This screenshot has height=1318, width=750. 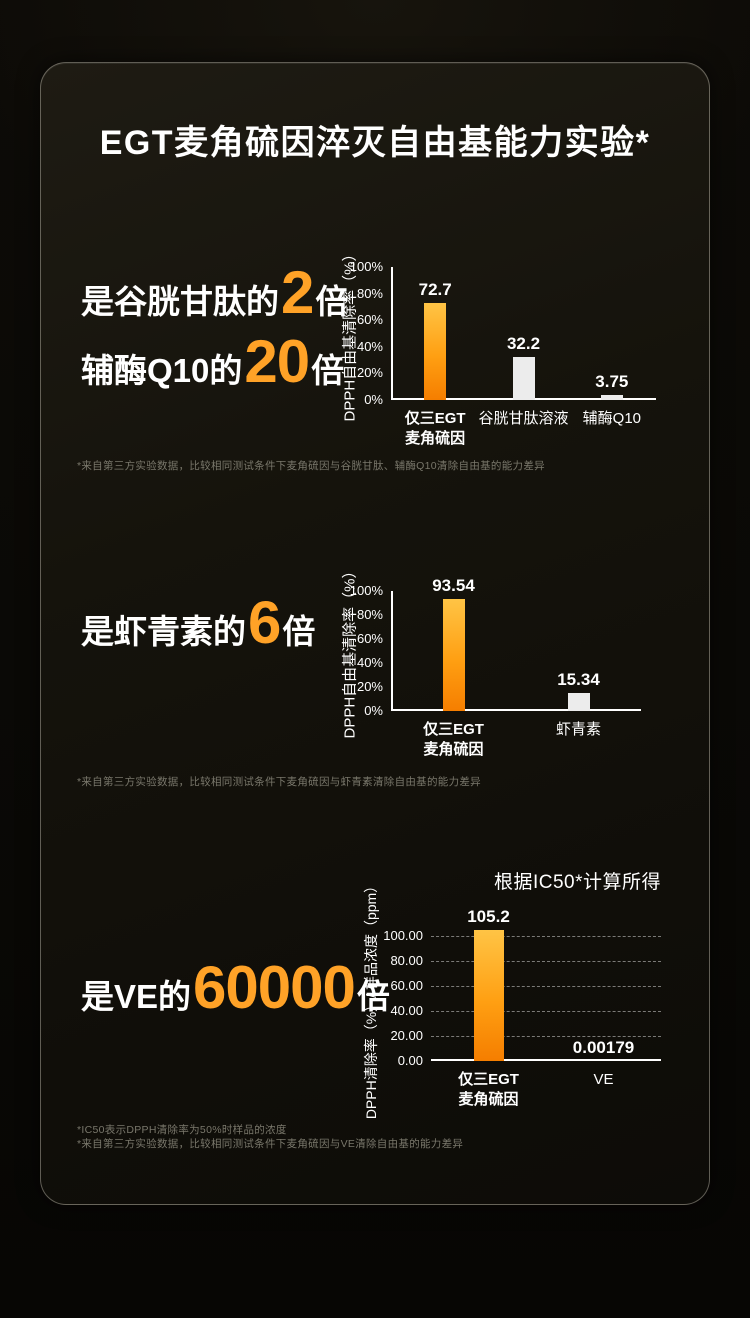 I want to click on y-axis-label: DPPH清除率（%）/ 样品浓度（ppm）, so click(x=371, y=998).